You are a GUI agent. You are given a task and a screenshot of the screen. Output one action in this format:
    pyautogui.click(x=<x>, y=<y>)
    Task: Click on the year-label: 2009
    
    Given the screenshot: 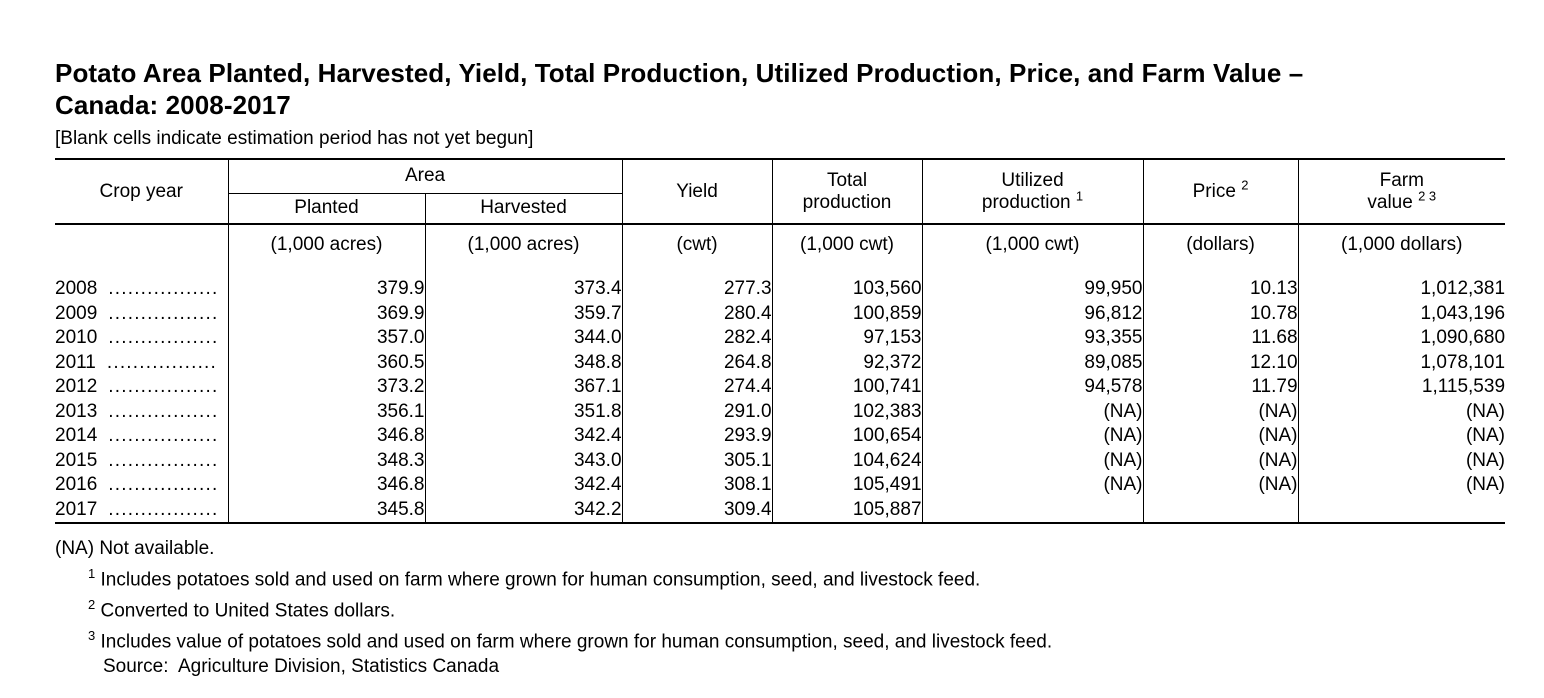 What is the action you would take?
    pyautogui.click(x=76, y=313)
    